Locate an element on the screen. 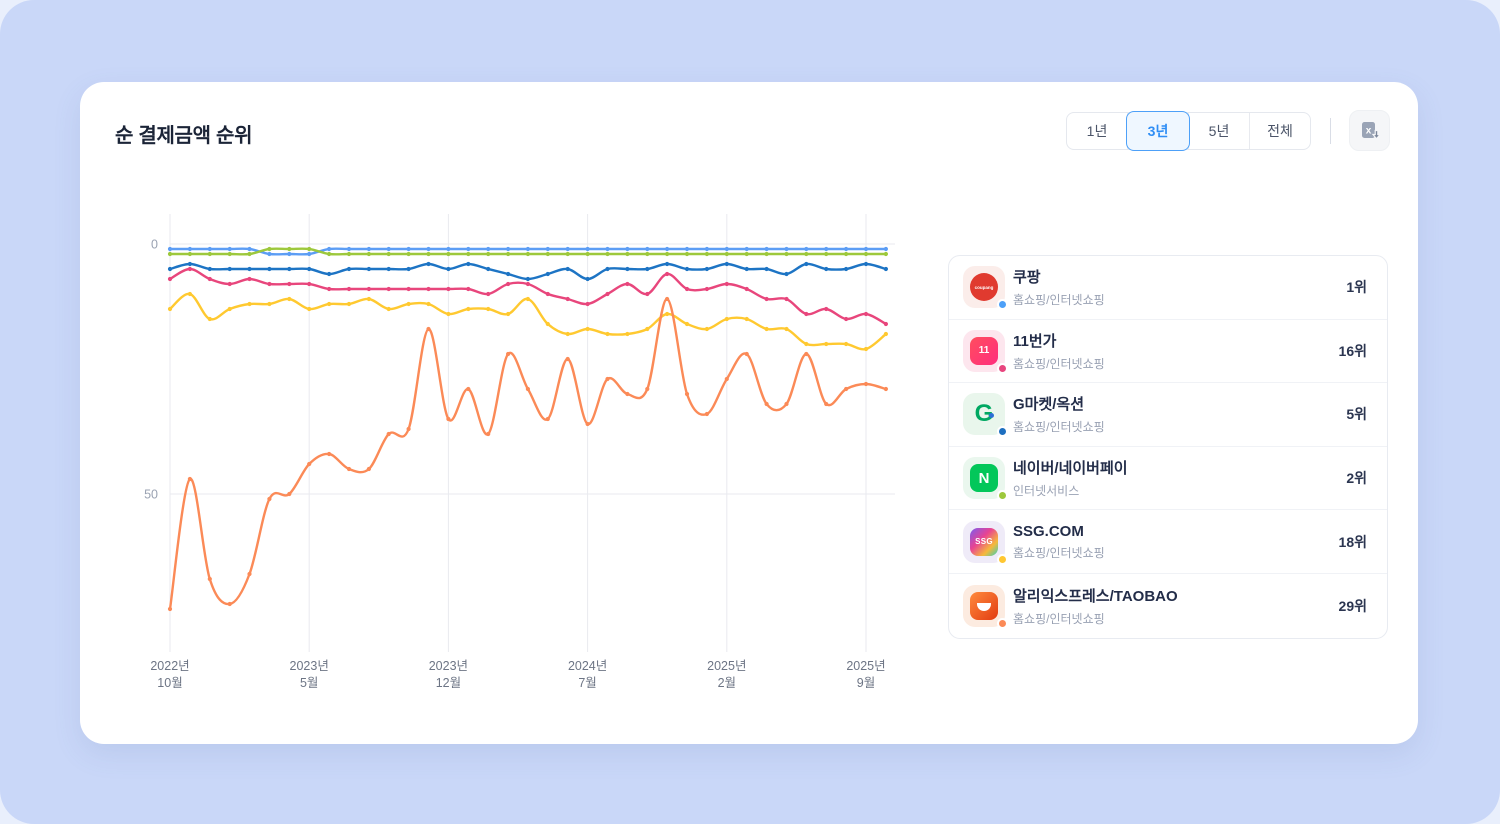  ssg-logo-icon: SSG is located at coordinates (985, 542).